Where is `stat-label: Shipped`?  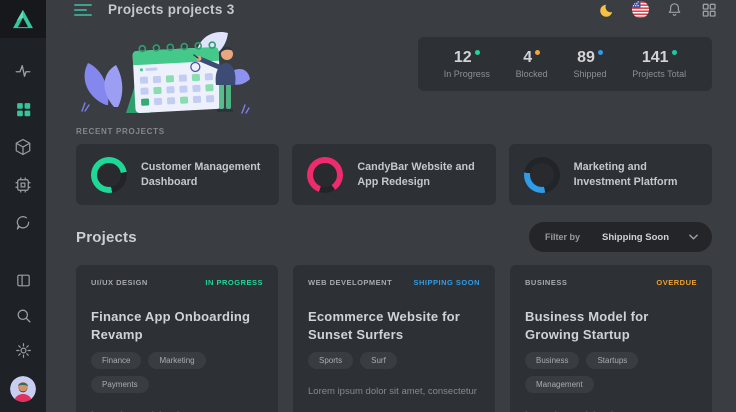 stat-label: Shipped is located at coordinates (590, 73).